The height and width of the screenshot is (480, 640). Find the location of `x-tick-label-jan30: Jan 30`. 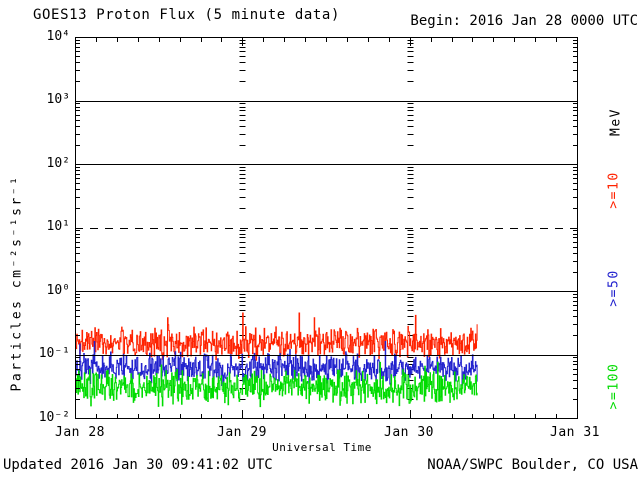

x-tick-label-jan30: Jan 30 is located at coordinates (409, 432).